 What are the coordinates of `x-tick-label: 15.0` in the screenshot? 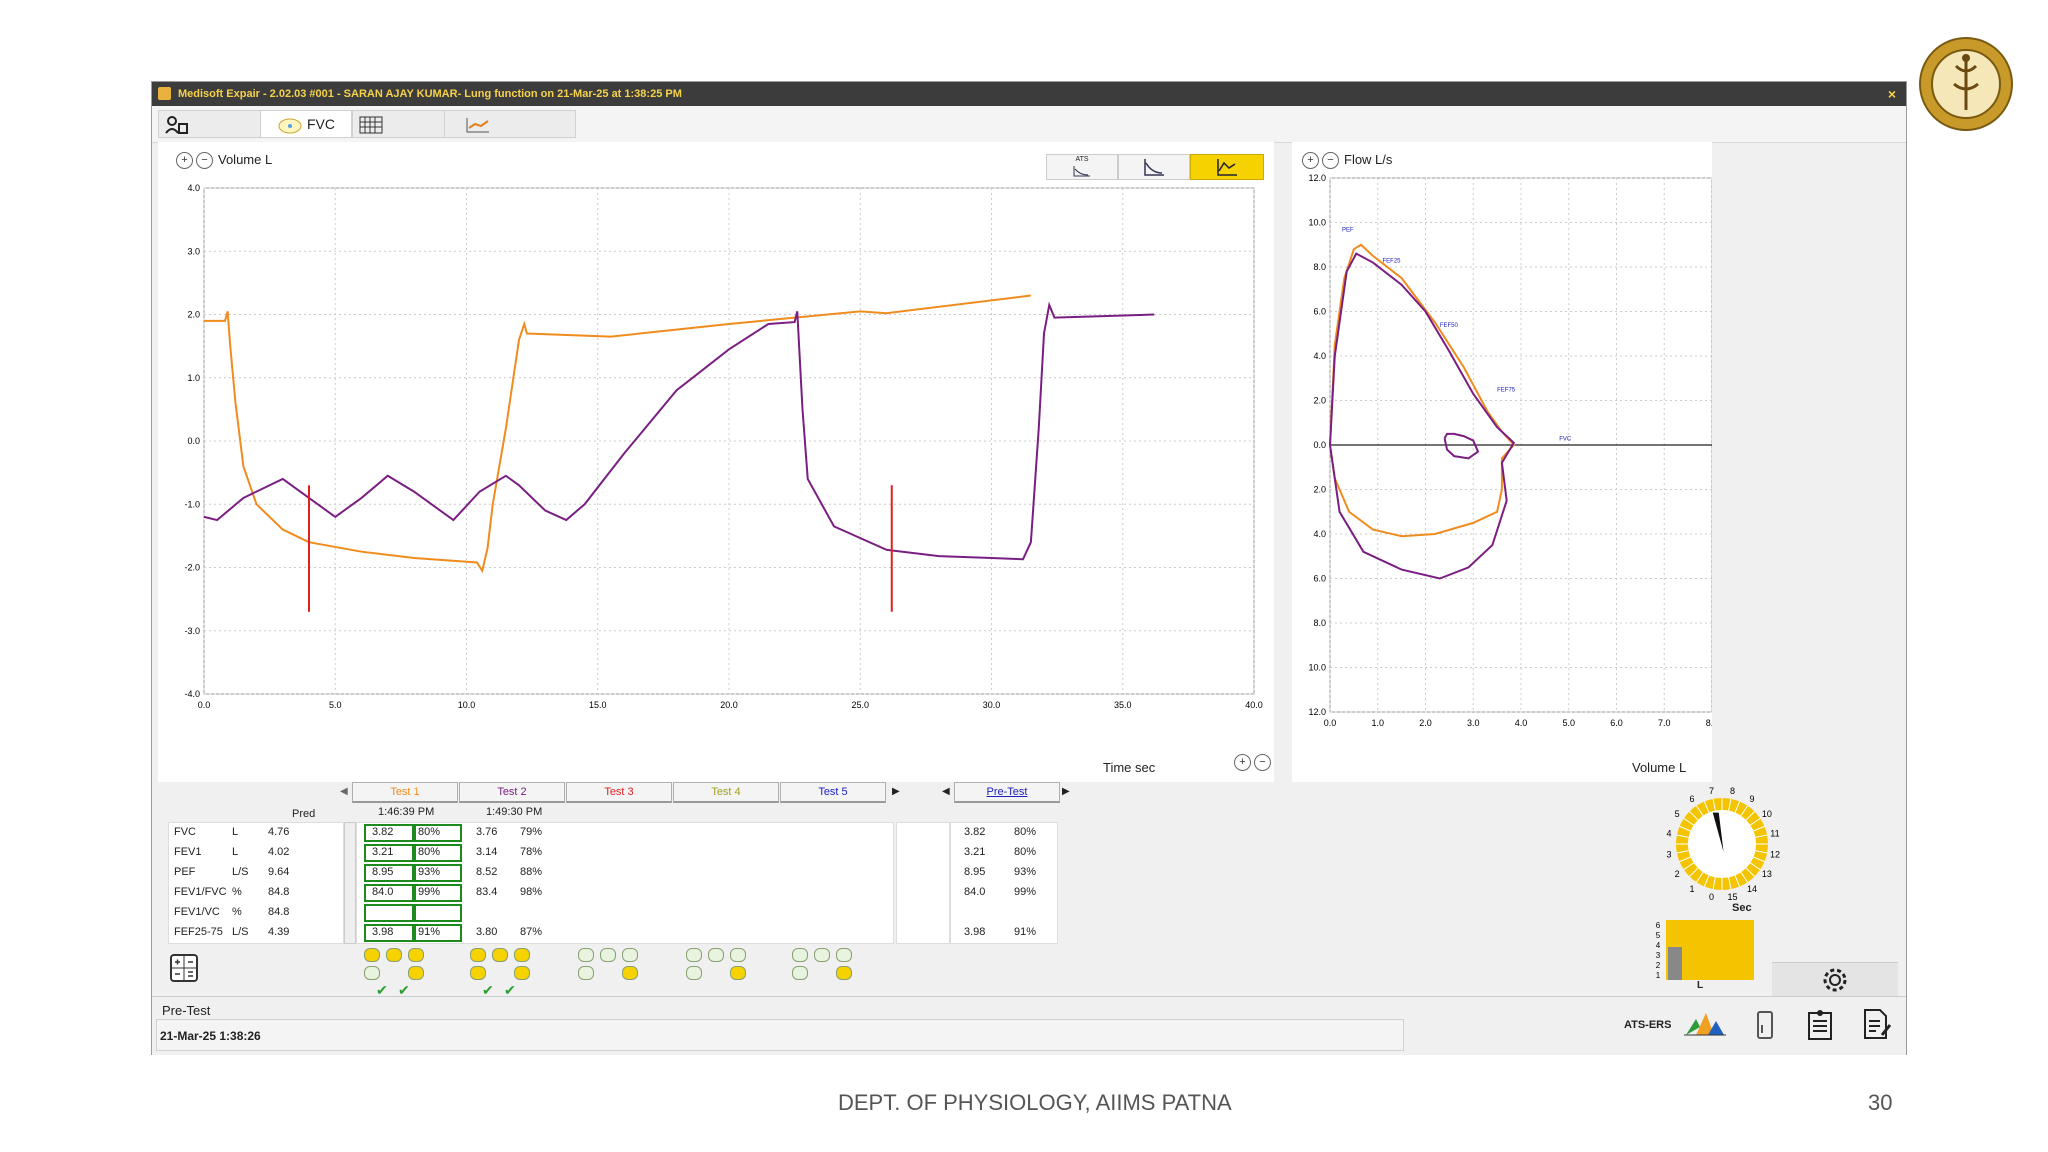 It's located at (598, 705).